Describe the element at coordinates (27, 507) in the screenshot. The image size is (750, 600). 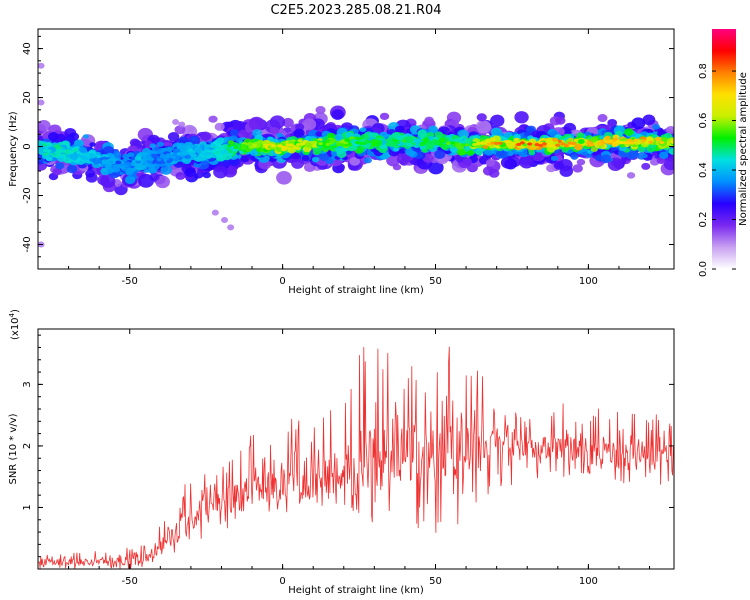
I see `snr-y-tick-label: 1` at that location.